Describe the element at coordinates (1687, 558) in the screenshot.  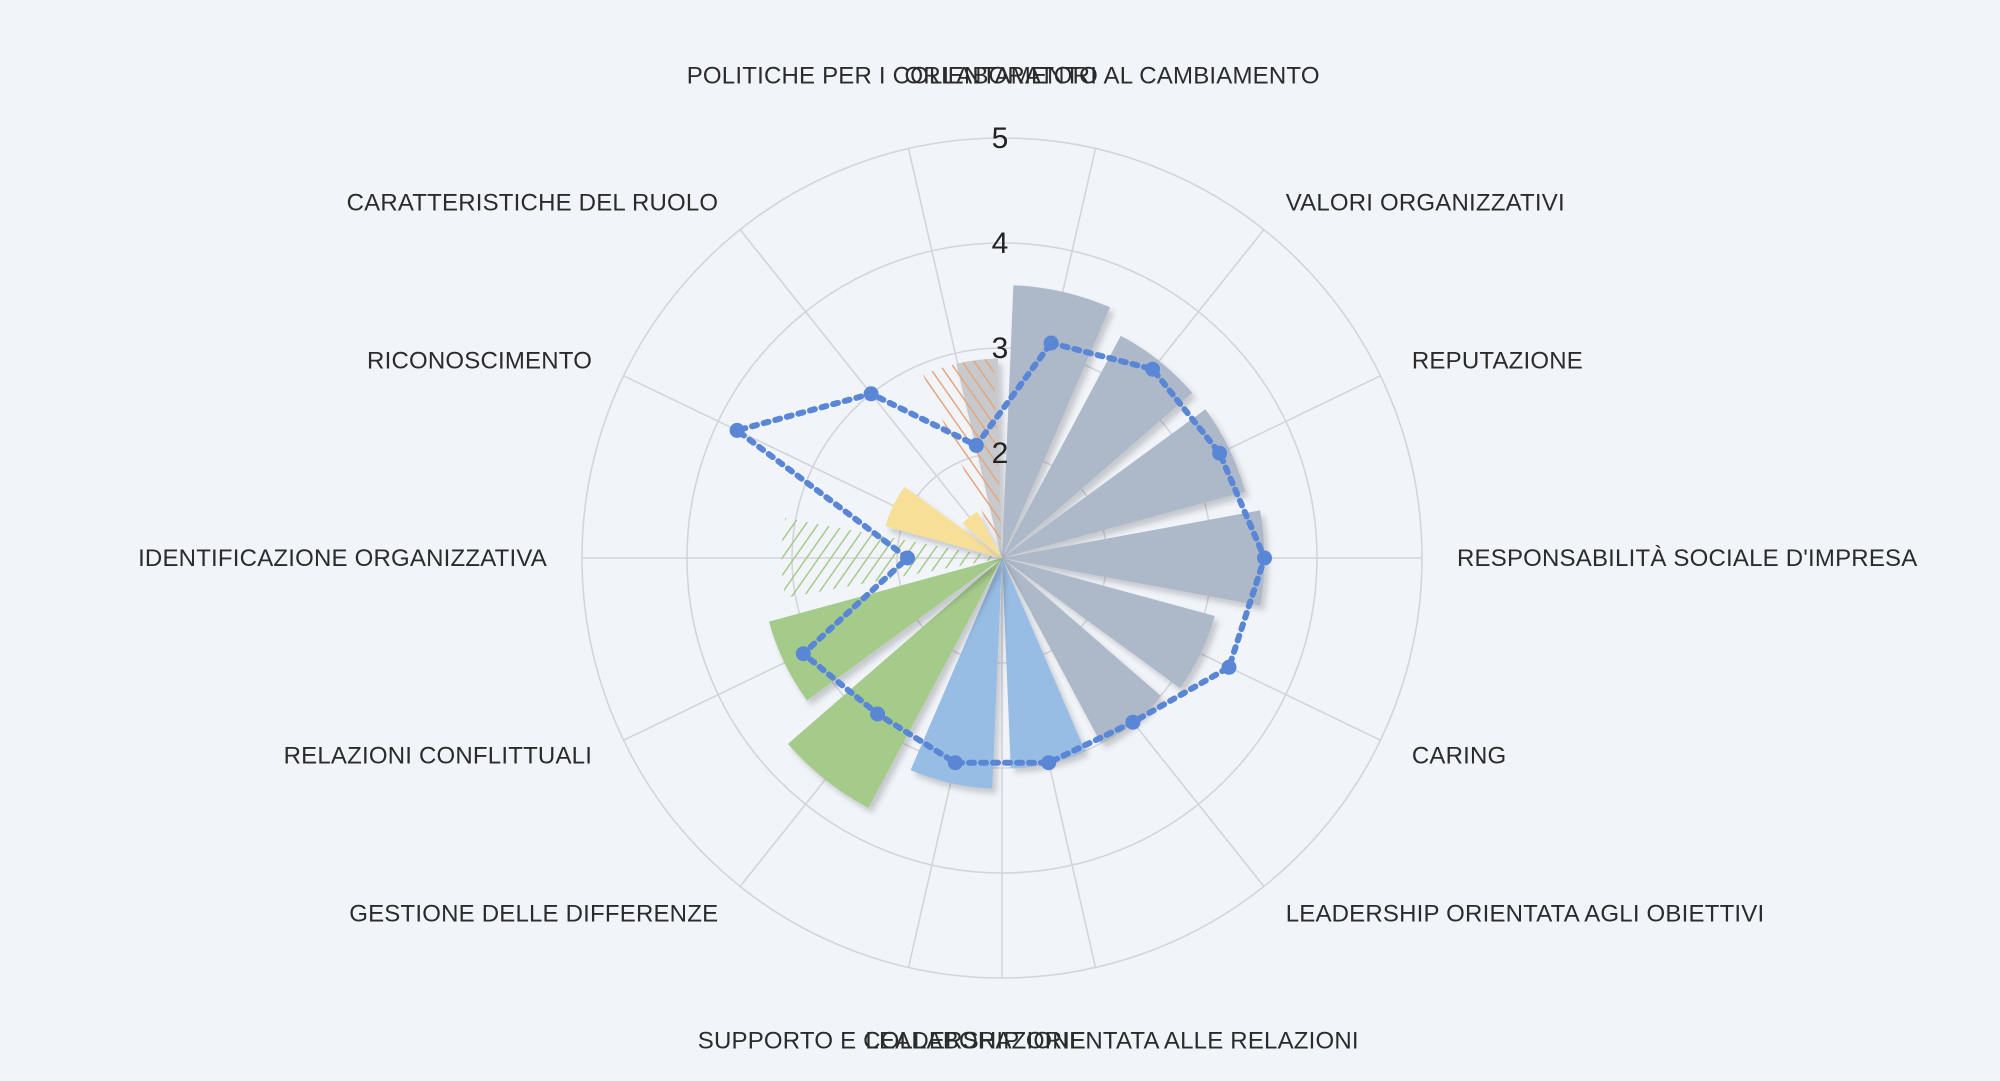
I see `category-label-4: RESPONSABILITÀ SOCIALE D'IMPRESA` at that location.